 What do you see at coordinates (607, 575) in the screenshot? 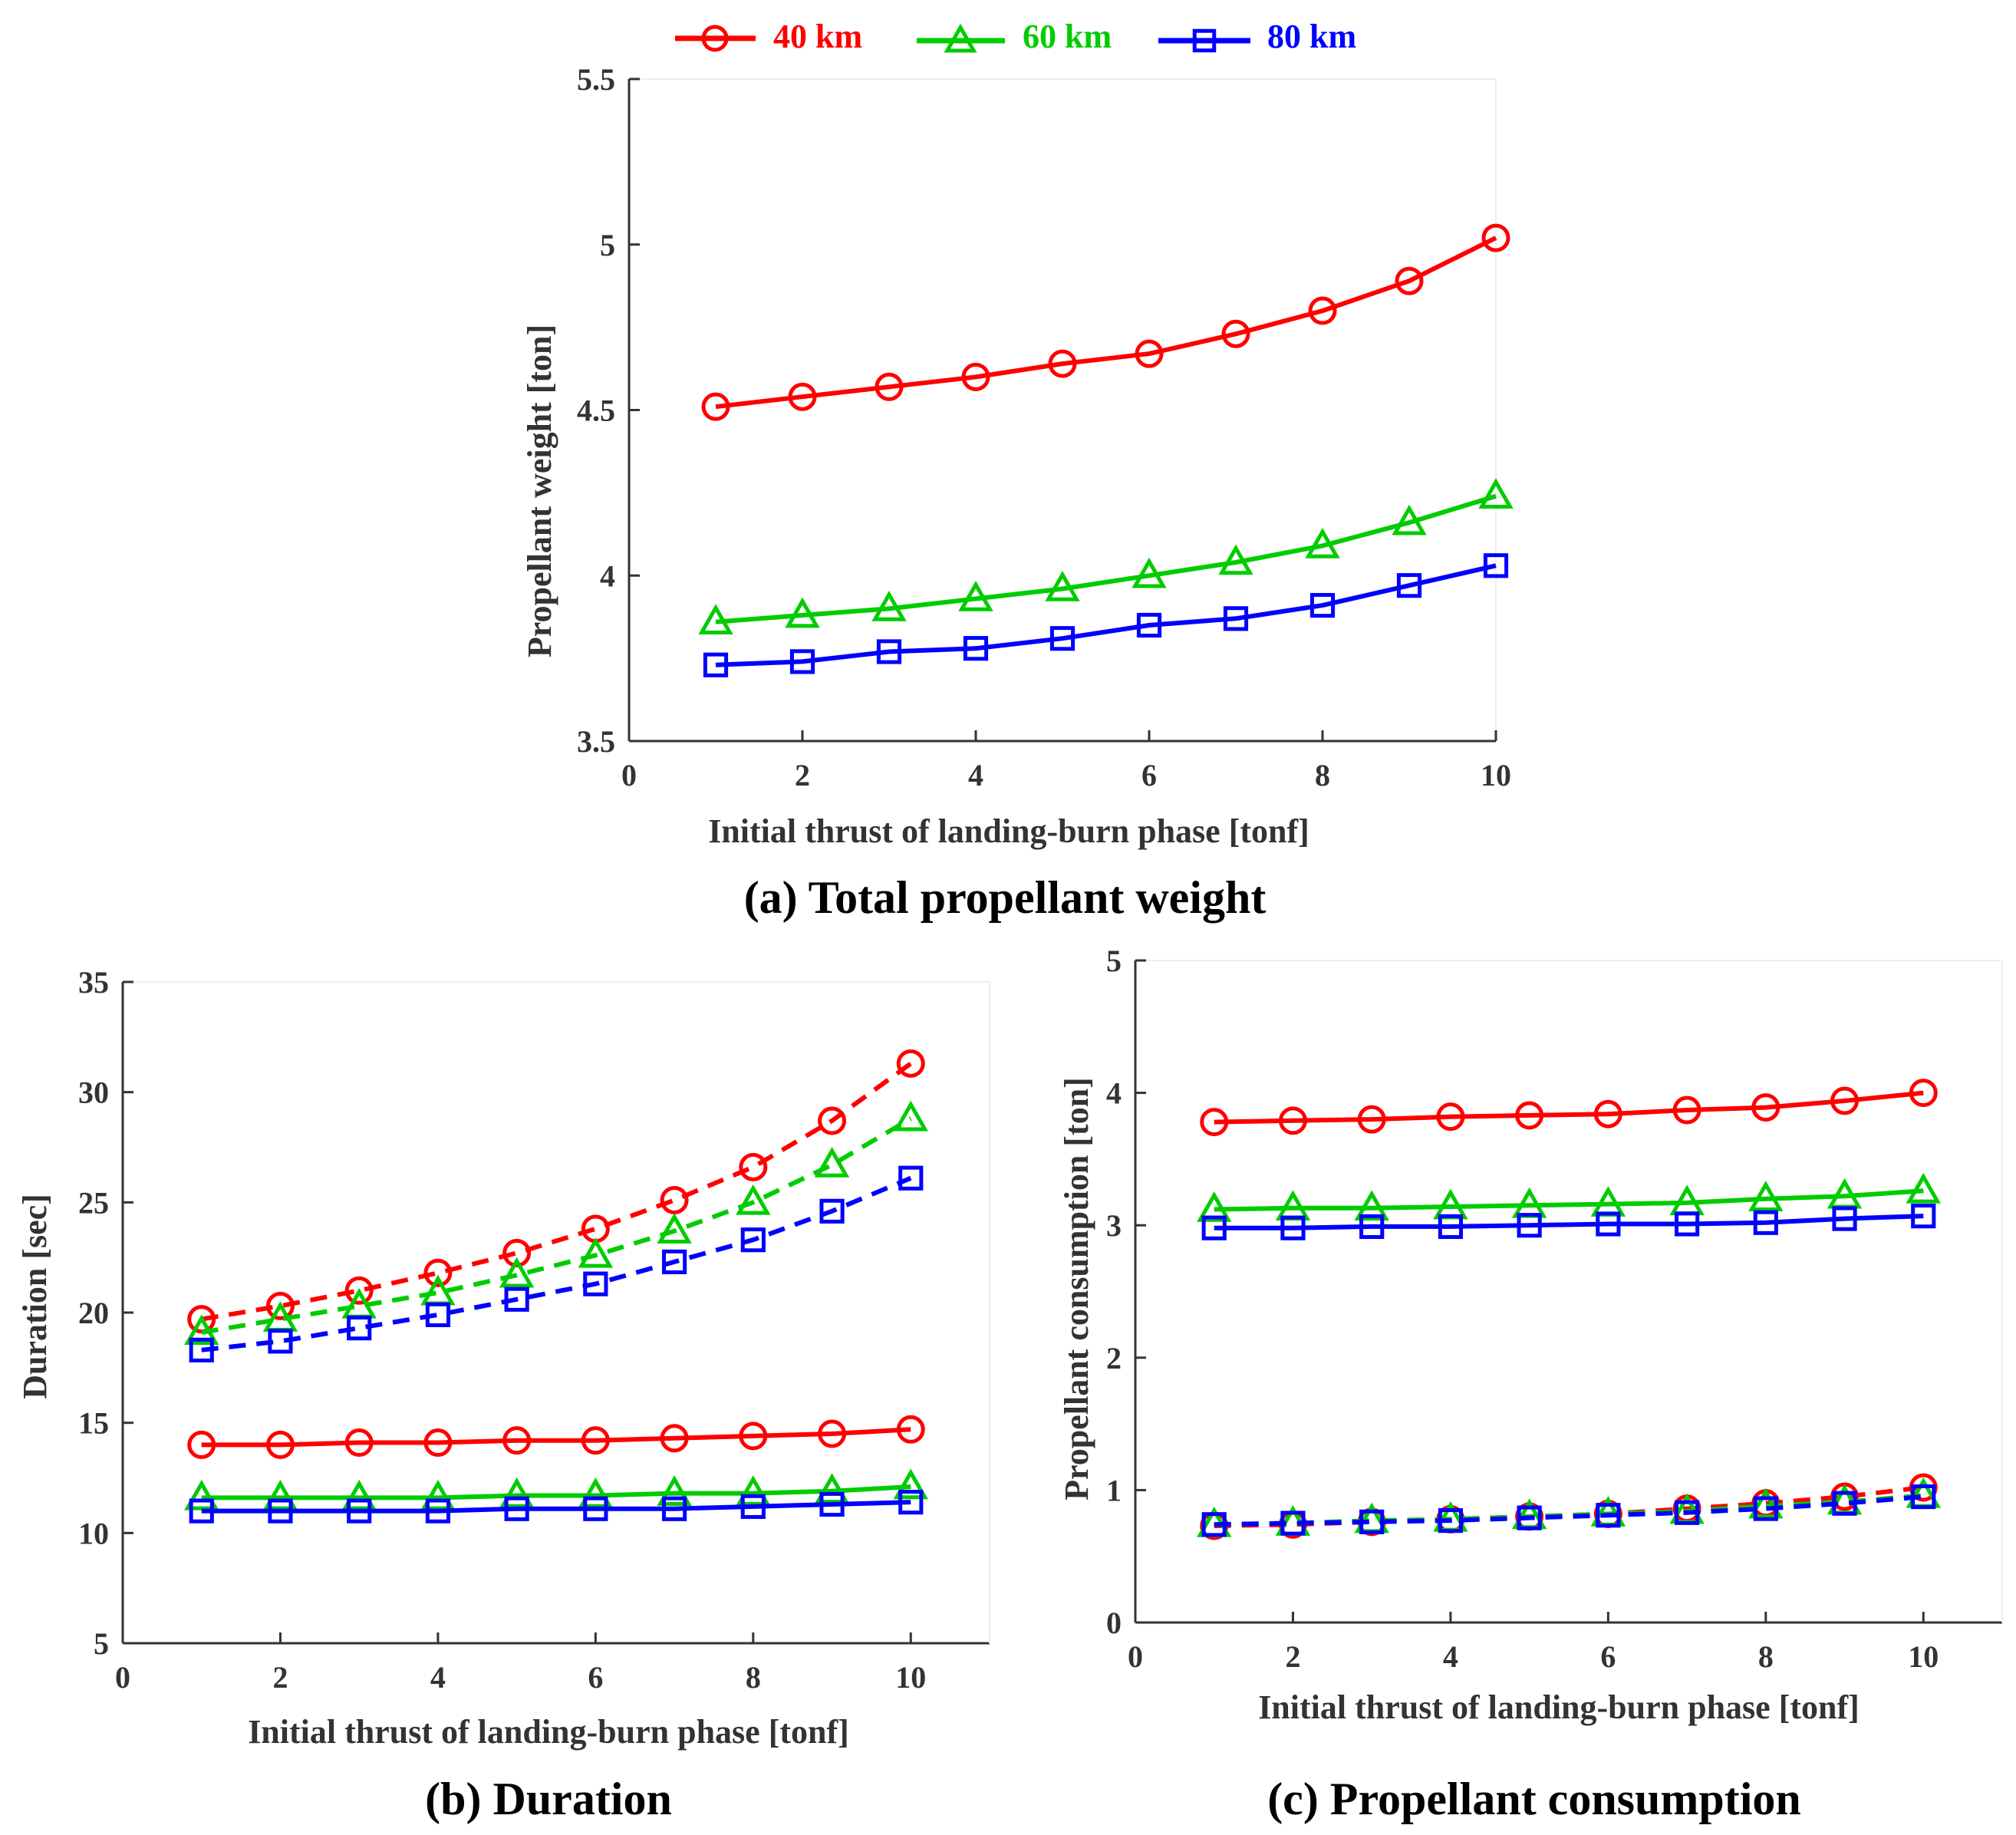
I see `chart-a-y-tick-label: 4` at bounding box center [607, 575].